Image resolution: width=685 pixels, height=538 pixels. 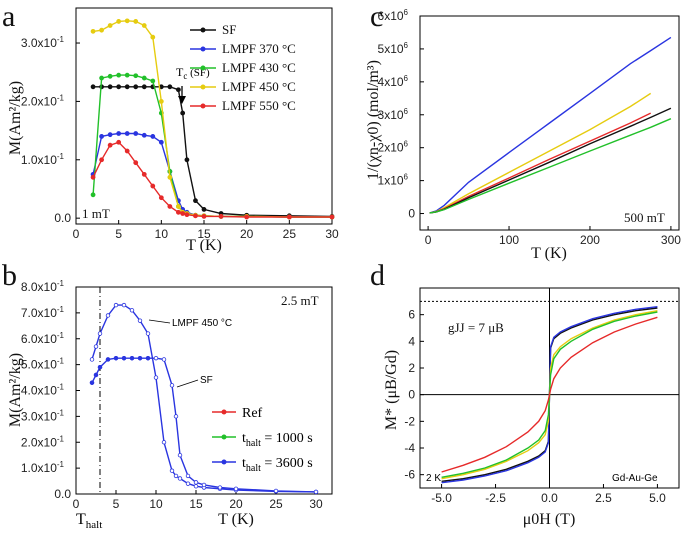 I want to click on panel-d-xlabel: μ0H (T), so click(x=549, y=519).